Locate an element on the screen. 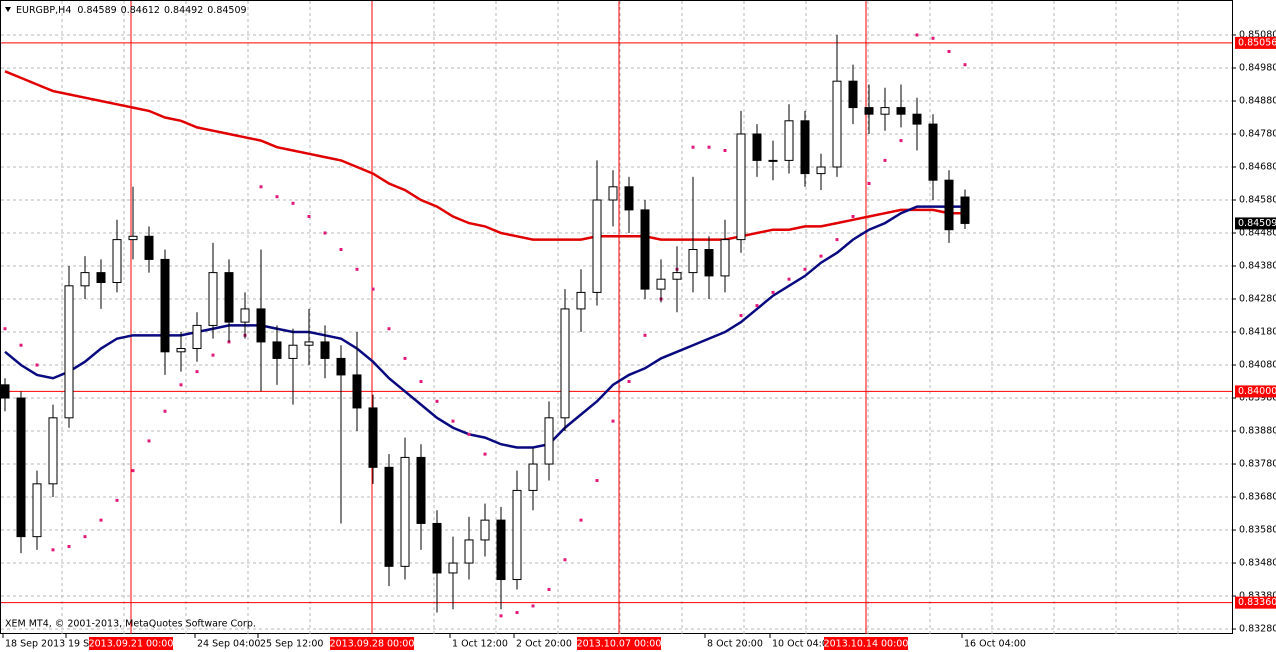 The width and height of the screenshot is (1276, 652). y-tick-label: 0.83280 is located at coordinates (1257, 629).